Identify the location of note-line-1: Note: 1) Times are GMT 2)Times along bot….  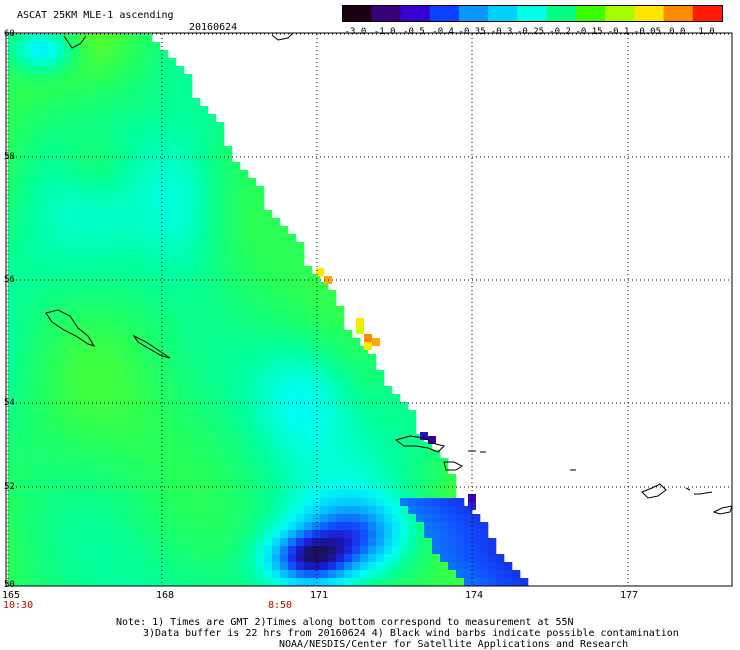
(345, 622).